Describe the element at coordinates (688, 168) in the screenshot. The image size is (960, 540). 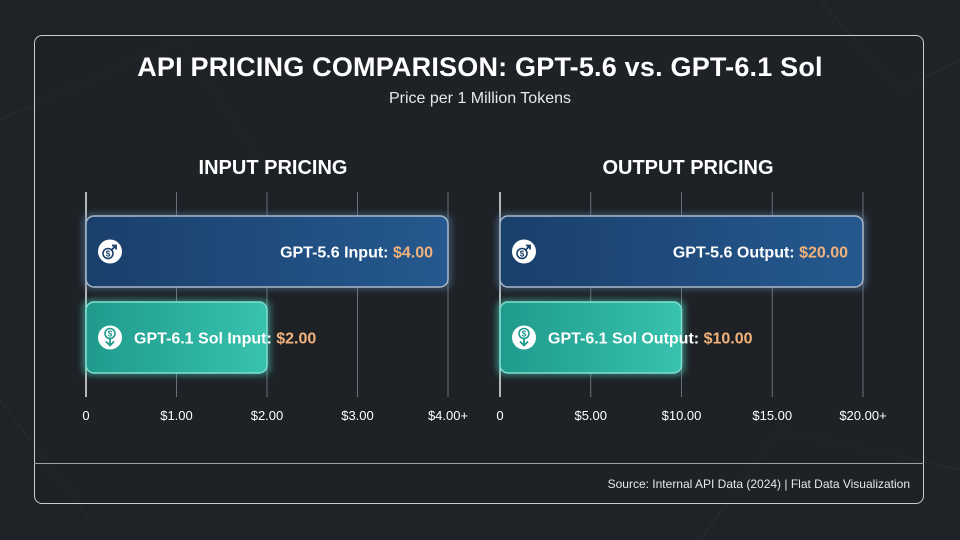
I see `output-pricing-title: OUTPUT PRICING` at that location.